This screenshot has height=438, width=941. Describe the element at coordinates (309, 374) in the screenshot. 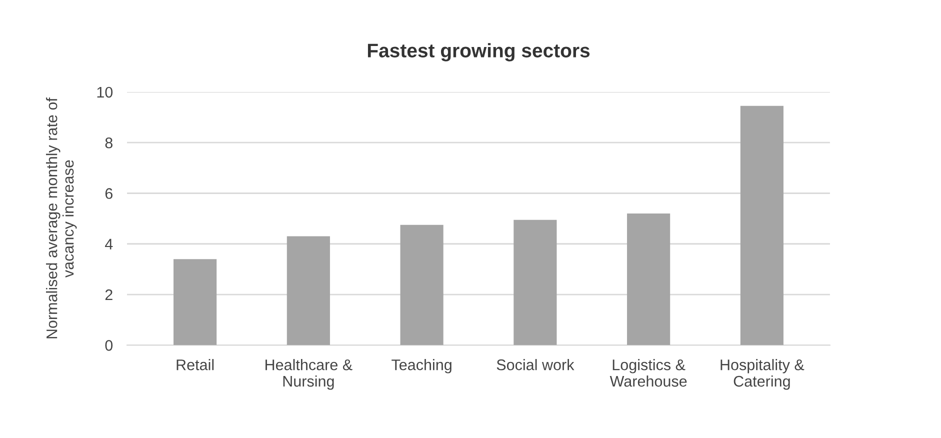

I see `x-tick-label: Healthcare & Nursing` at that location.